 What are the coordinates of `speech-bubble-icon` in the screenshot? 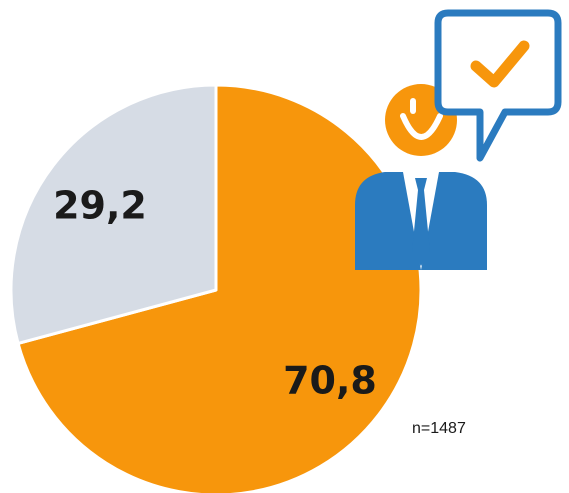 It's located at (498, 85).